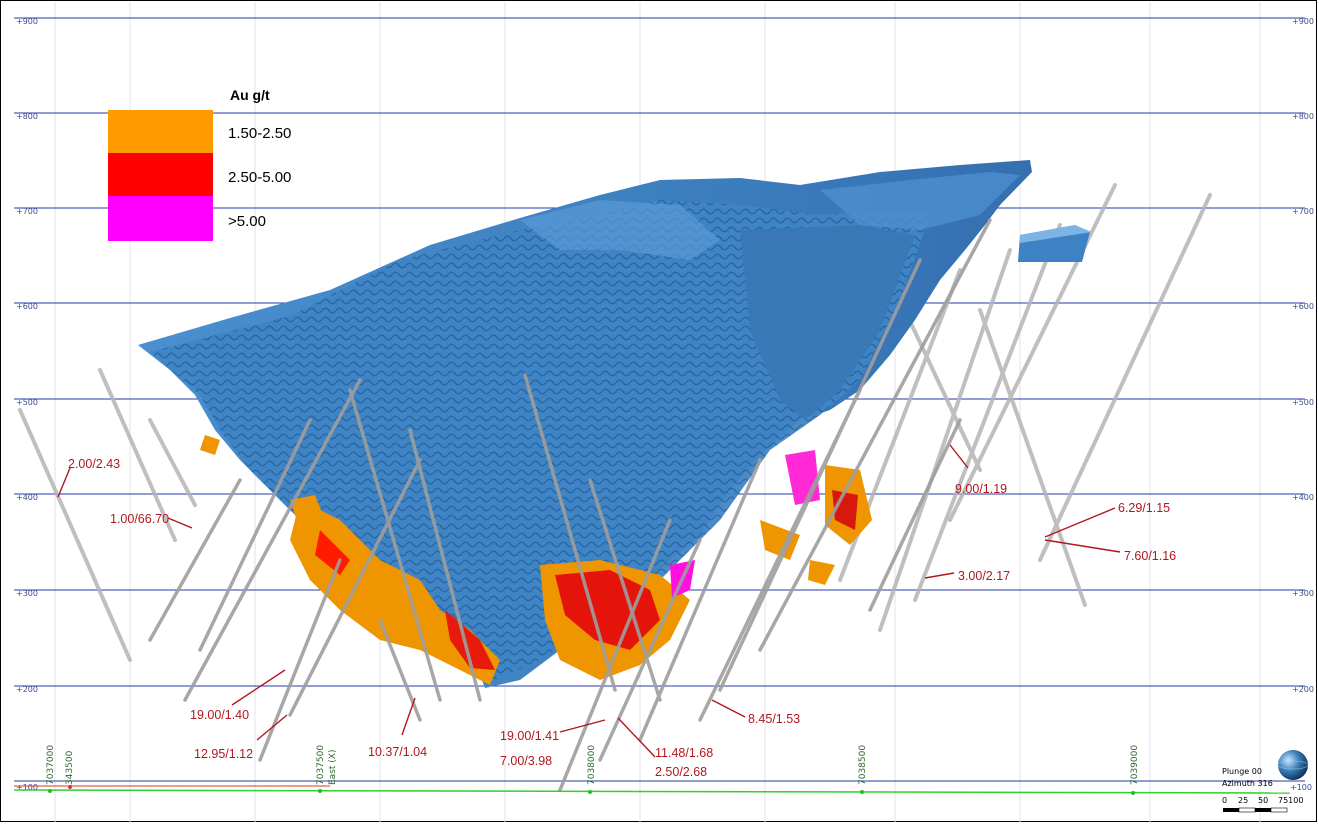 The image size is (1319, 824). Describe the element at coordinates (652, 790) in the screenshot. I see `baseline` at that location.